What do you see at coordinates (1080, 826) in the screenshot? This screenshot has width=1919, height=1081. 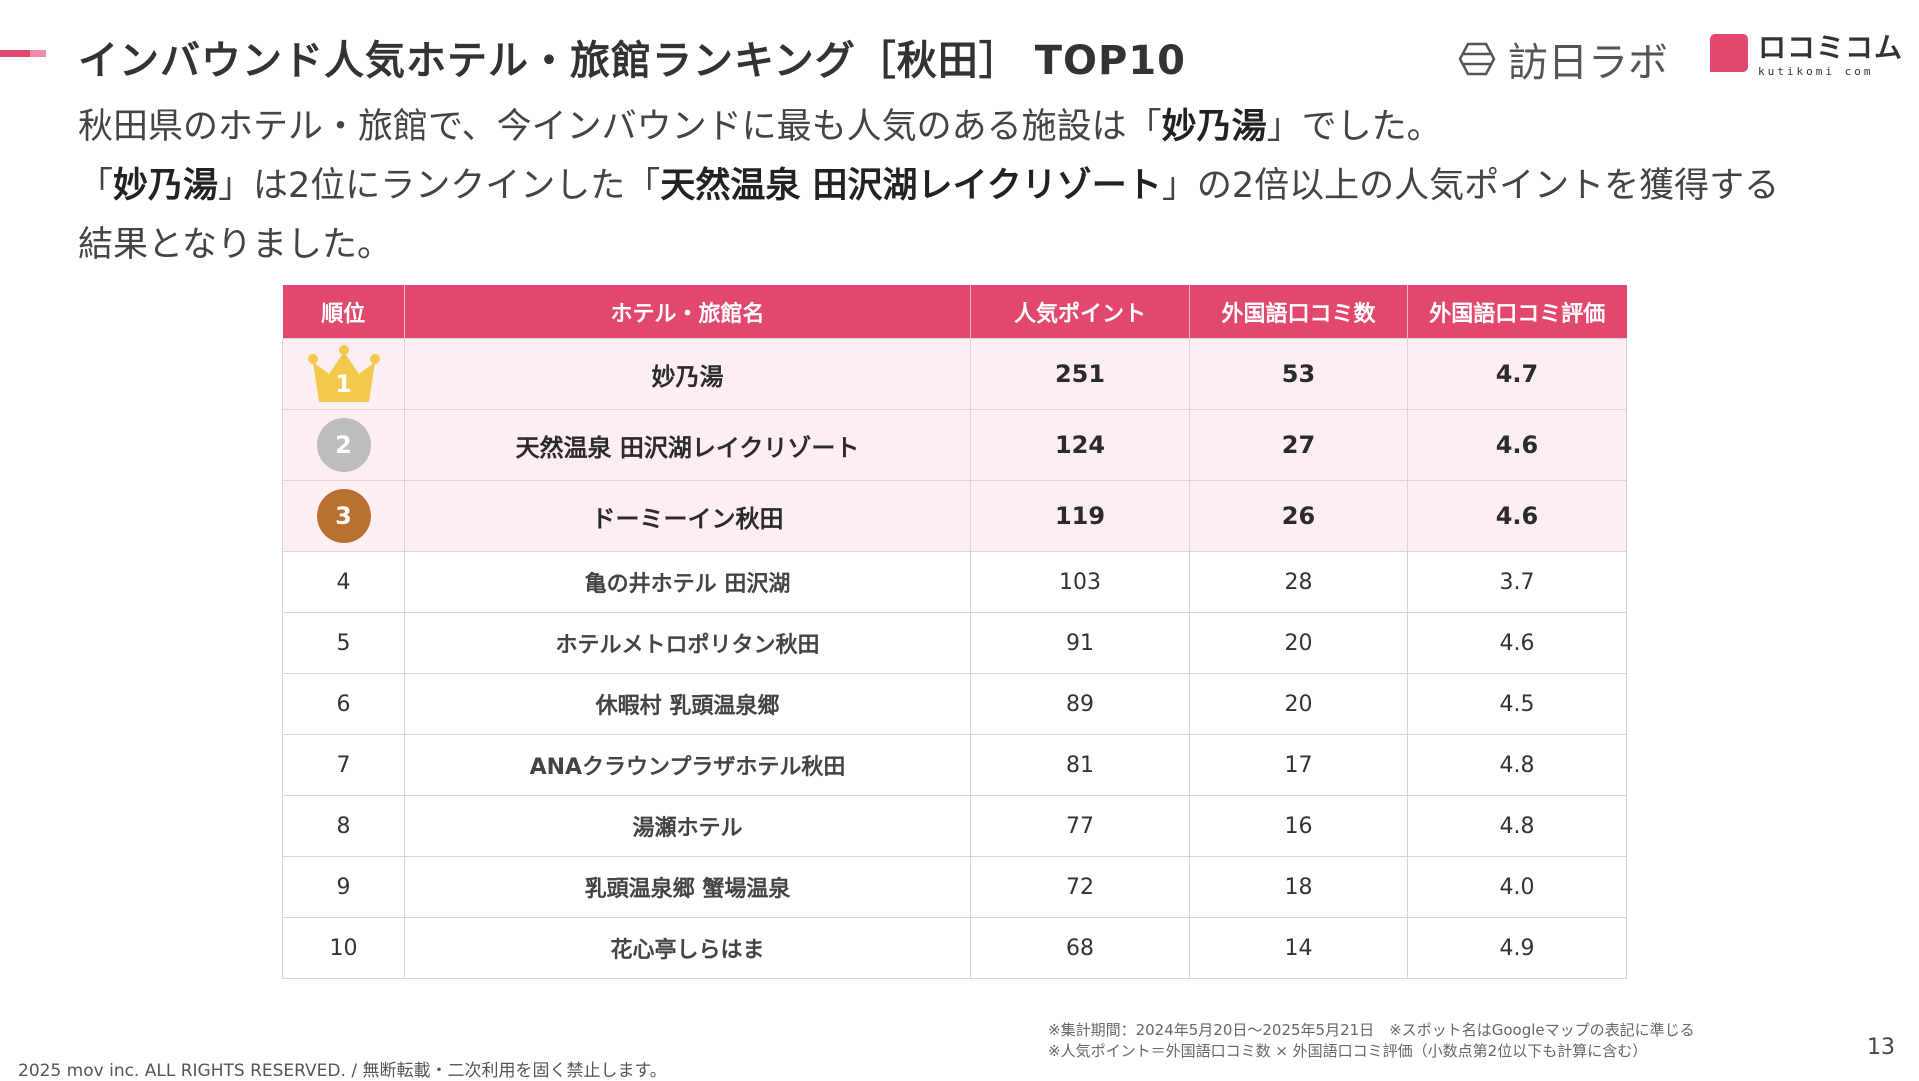 I see `points-cell: 77` at bounding box center [1080, 826].